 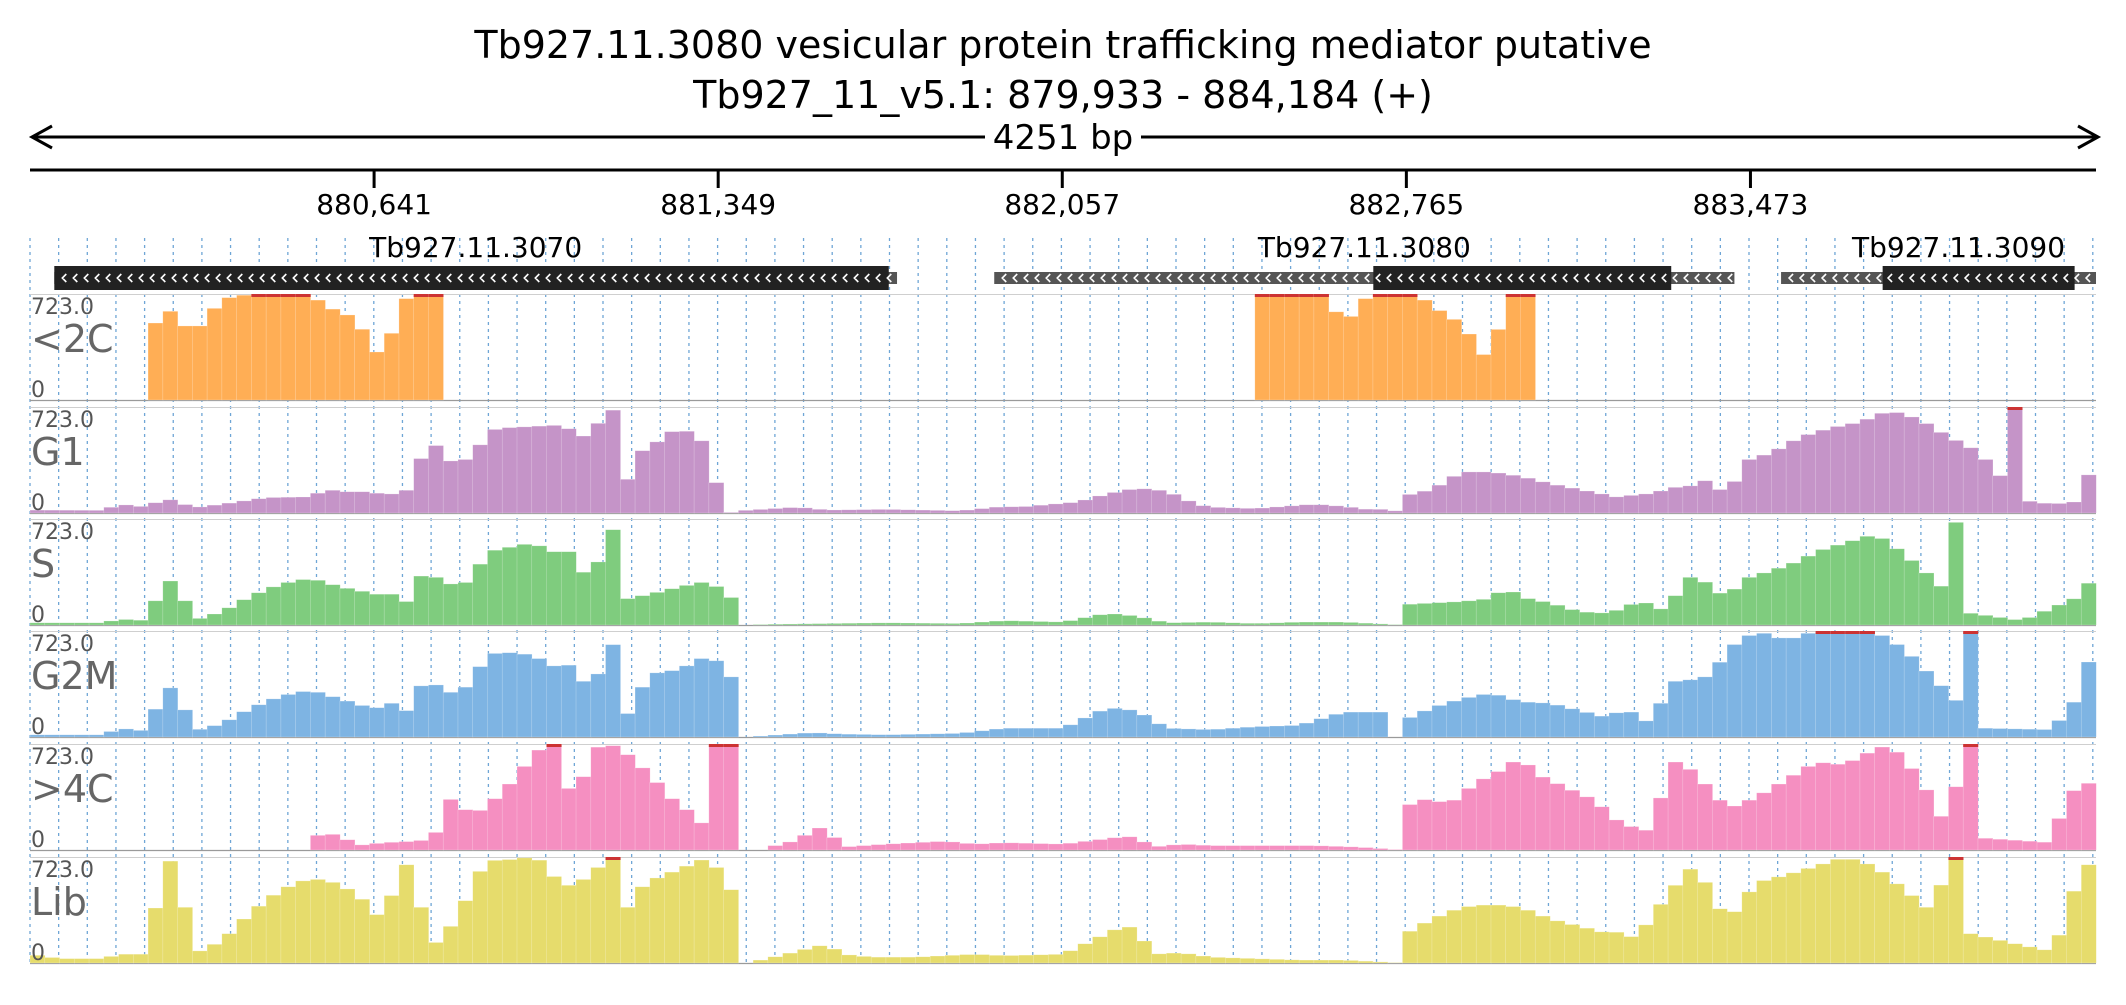 I want to click on track-name-label: Lib, so click(x=59, y=902).